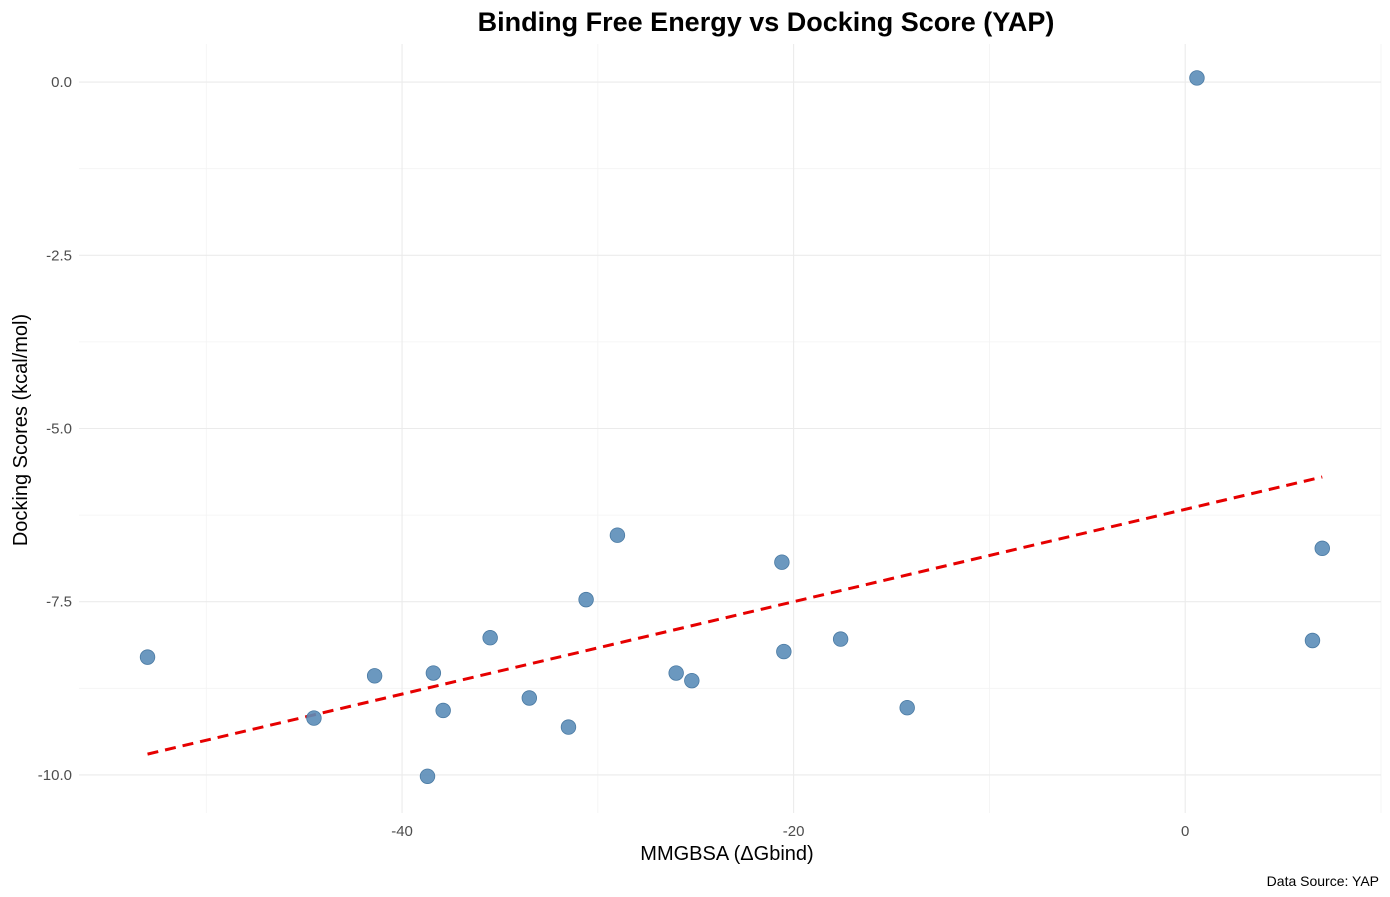 This screenshot has width=1390, height=897. I want to click on x-tick-label: 0, so click(1185, 831).